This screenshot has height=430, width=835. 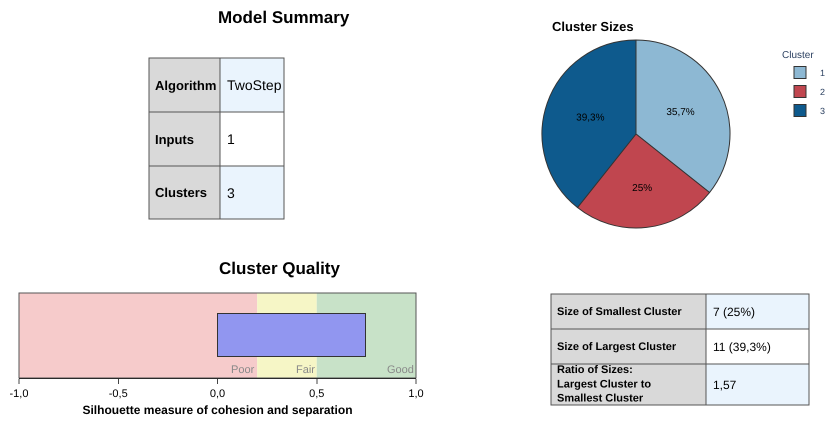 What do you see at coordinates (617, 347) in the screenshot?
I see `text: Size of Largest Cluster` at bounding box center [617, 347].